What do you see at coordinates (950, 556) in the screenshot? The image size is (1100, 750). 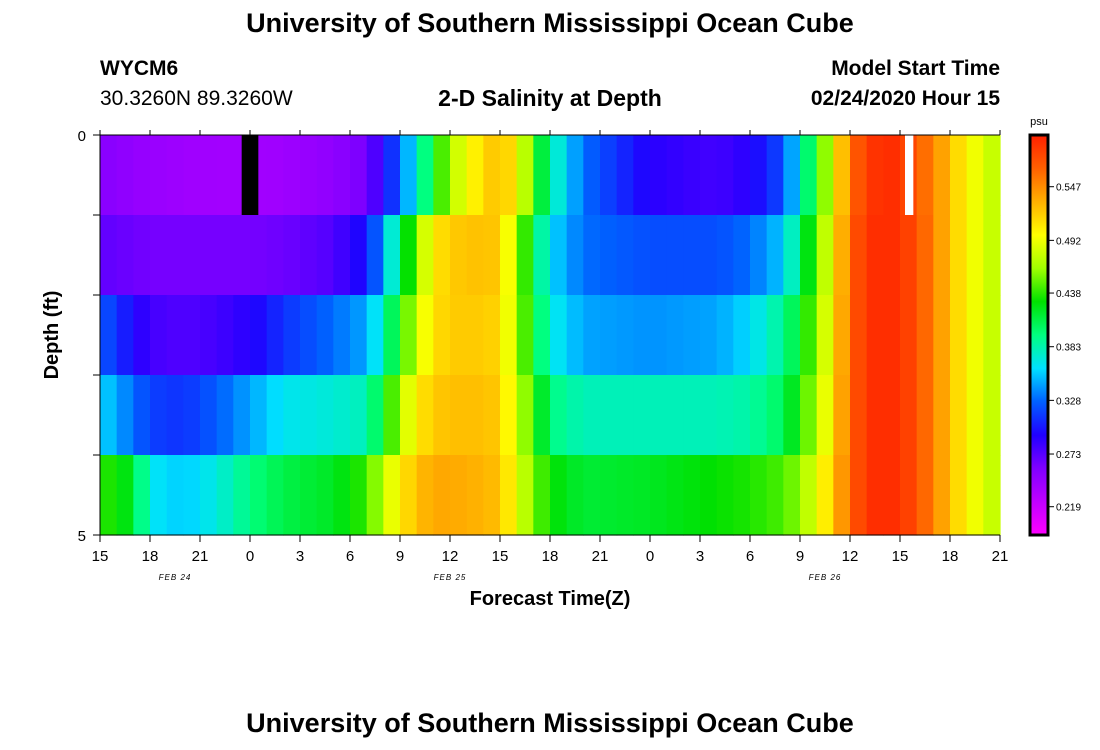 I see `x-tick-label: 18` at bounding box center [950, 556].